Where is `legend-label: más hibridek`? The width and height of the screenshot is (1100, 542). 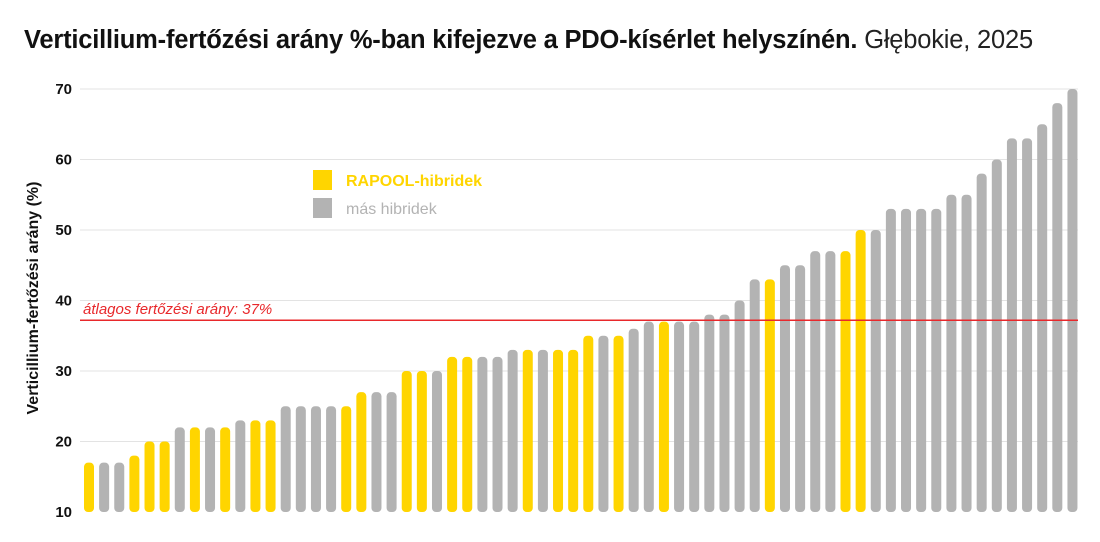 legend-label: más hibridek is located at coordinates (392, 209).